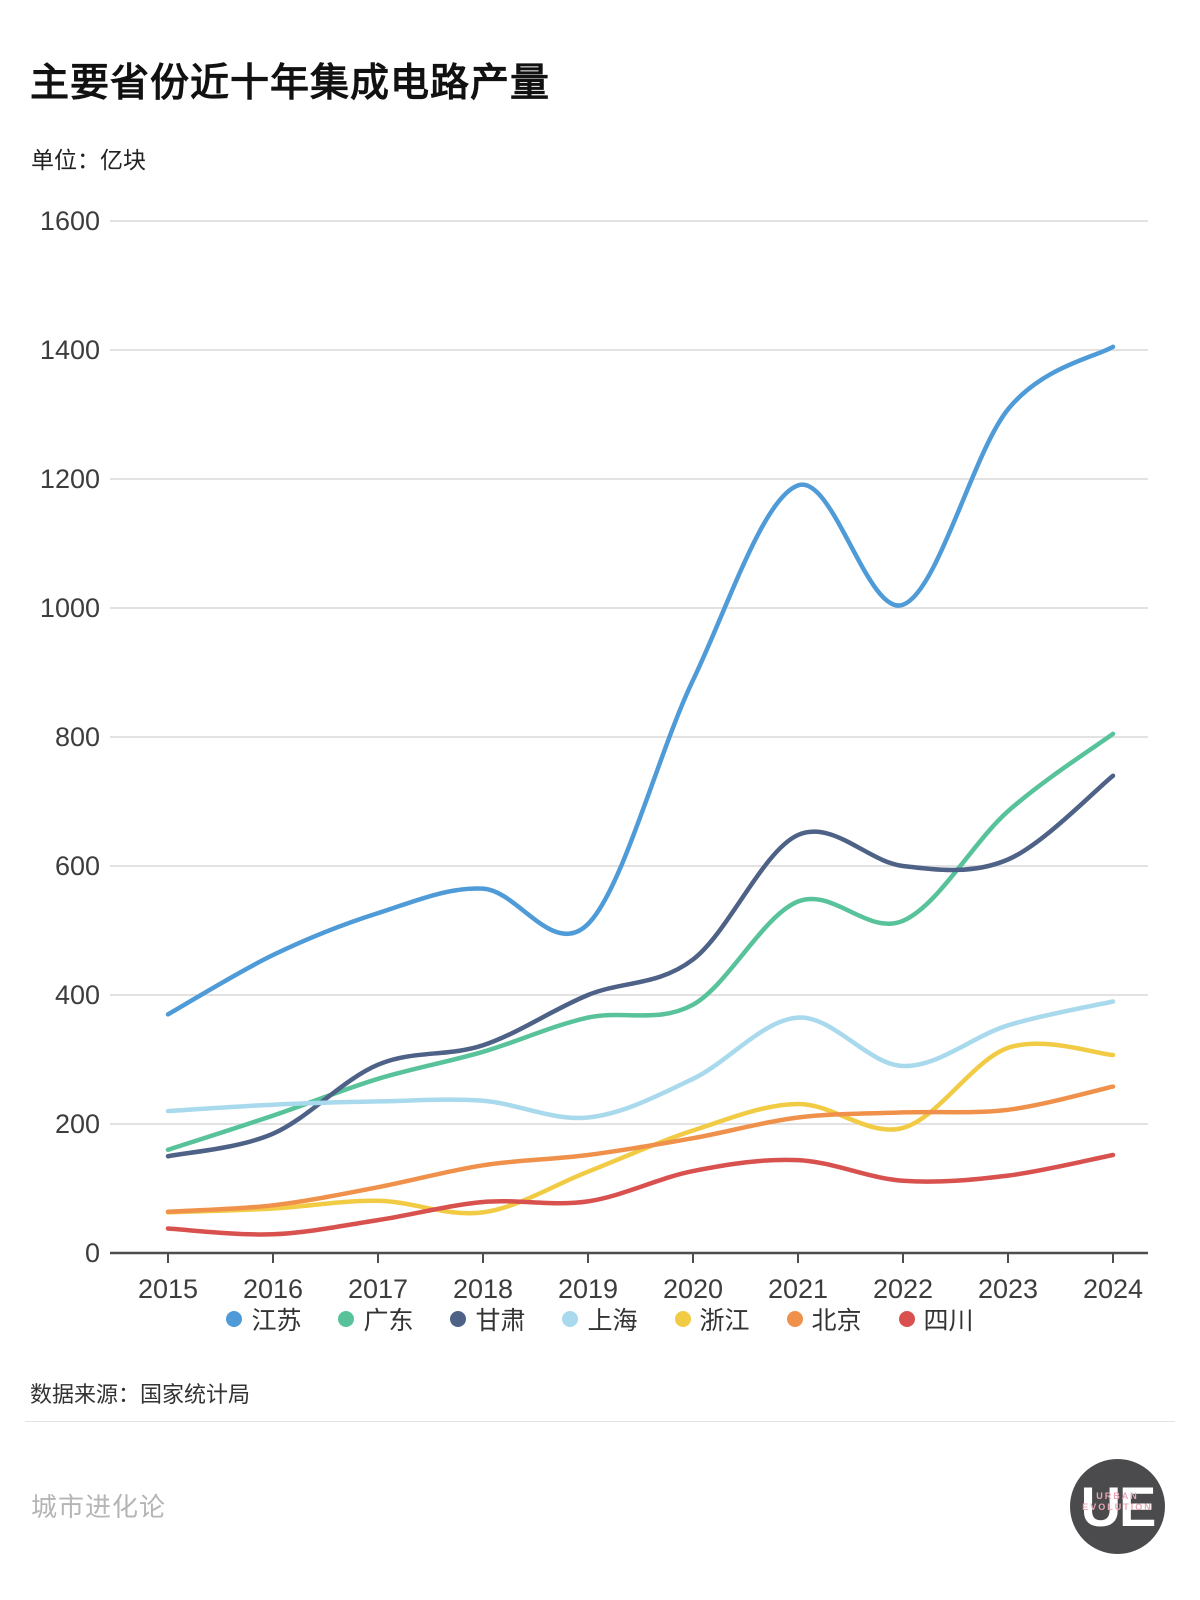  What do you see at coordinates (1117, 1496) in the screenshot?
I see `logo-subtext-line1: URBAN` at bounding box center [1117, 1496].